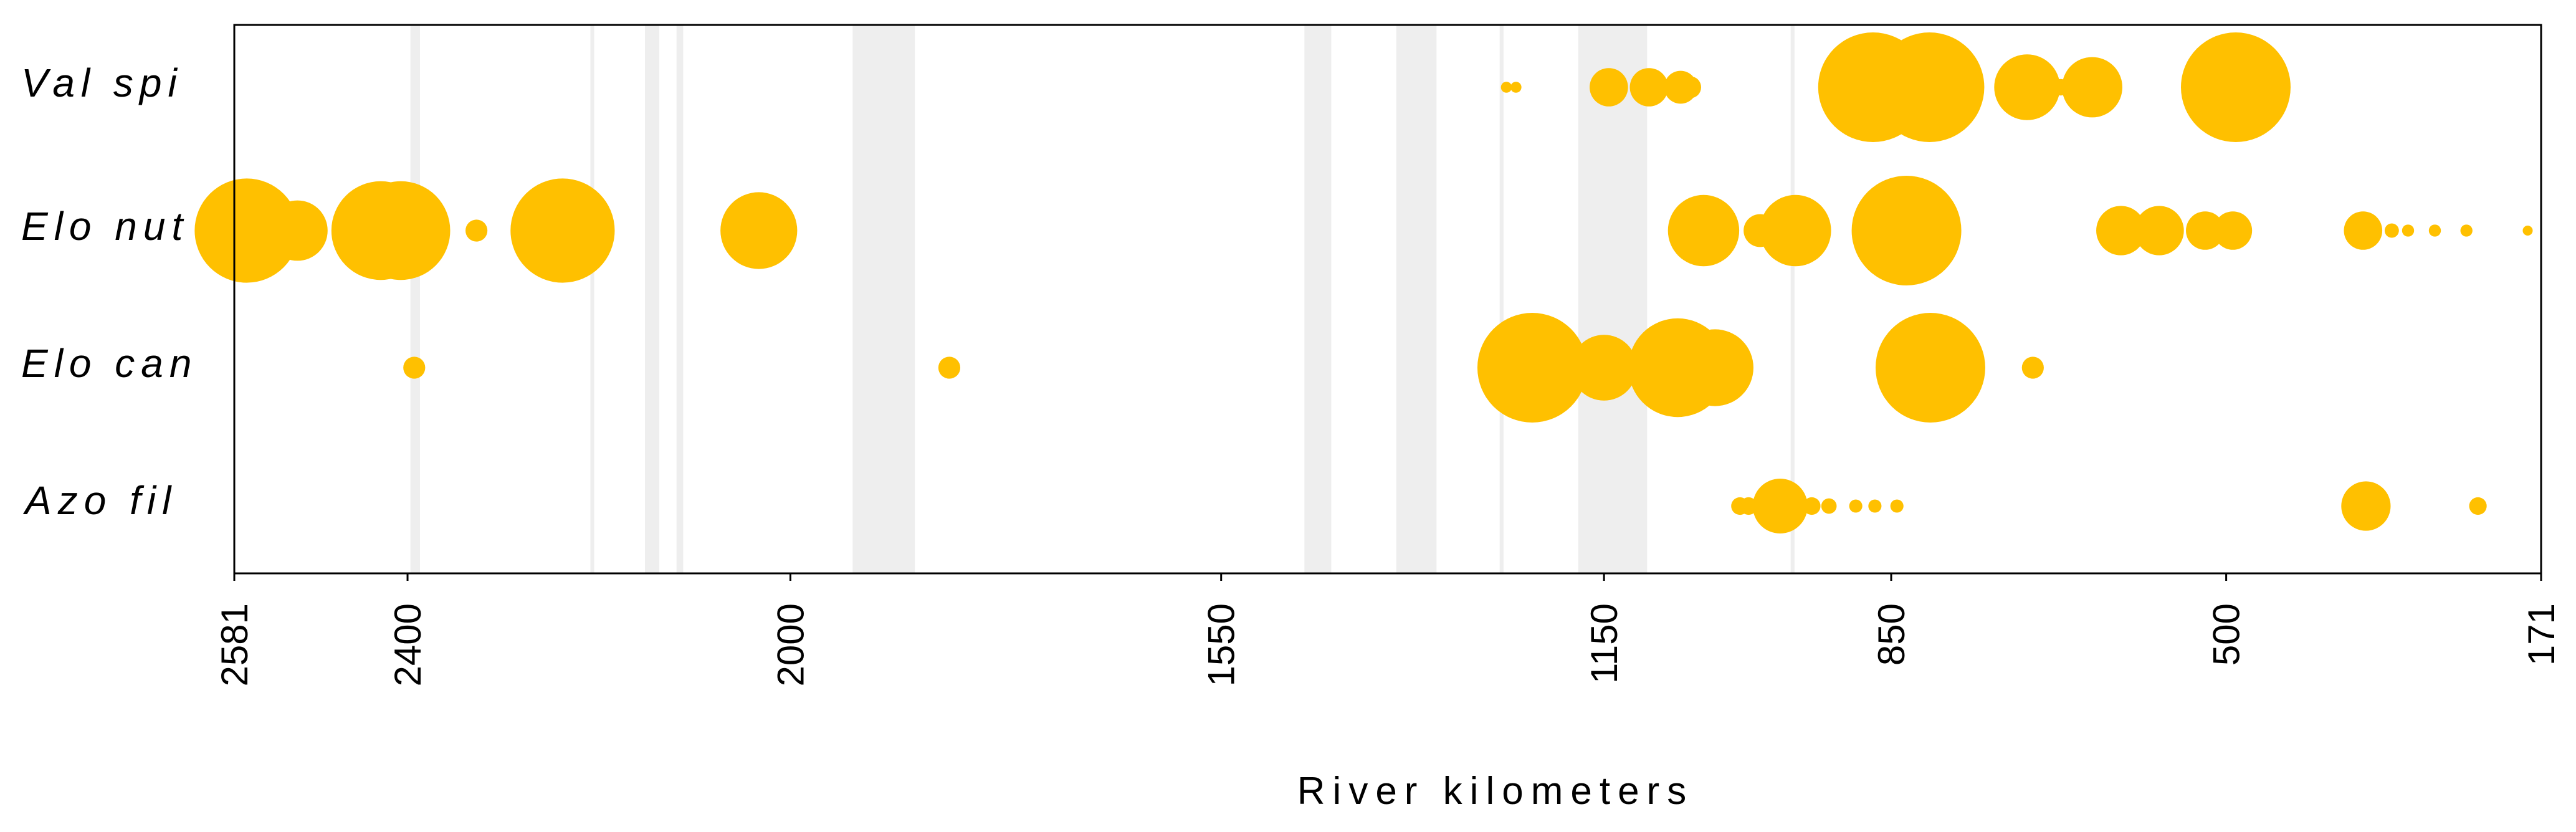  What do you see at coordinates (1604, 643) in the screenshot?
I see `x-tick-label: 1150` at bounding box center [1604, 643].